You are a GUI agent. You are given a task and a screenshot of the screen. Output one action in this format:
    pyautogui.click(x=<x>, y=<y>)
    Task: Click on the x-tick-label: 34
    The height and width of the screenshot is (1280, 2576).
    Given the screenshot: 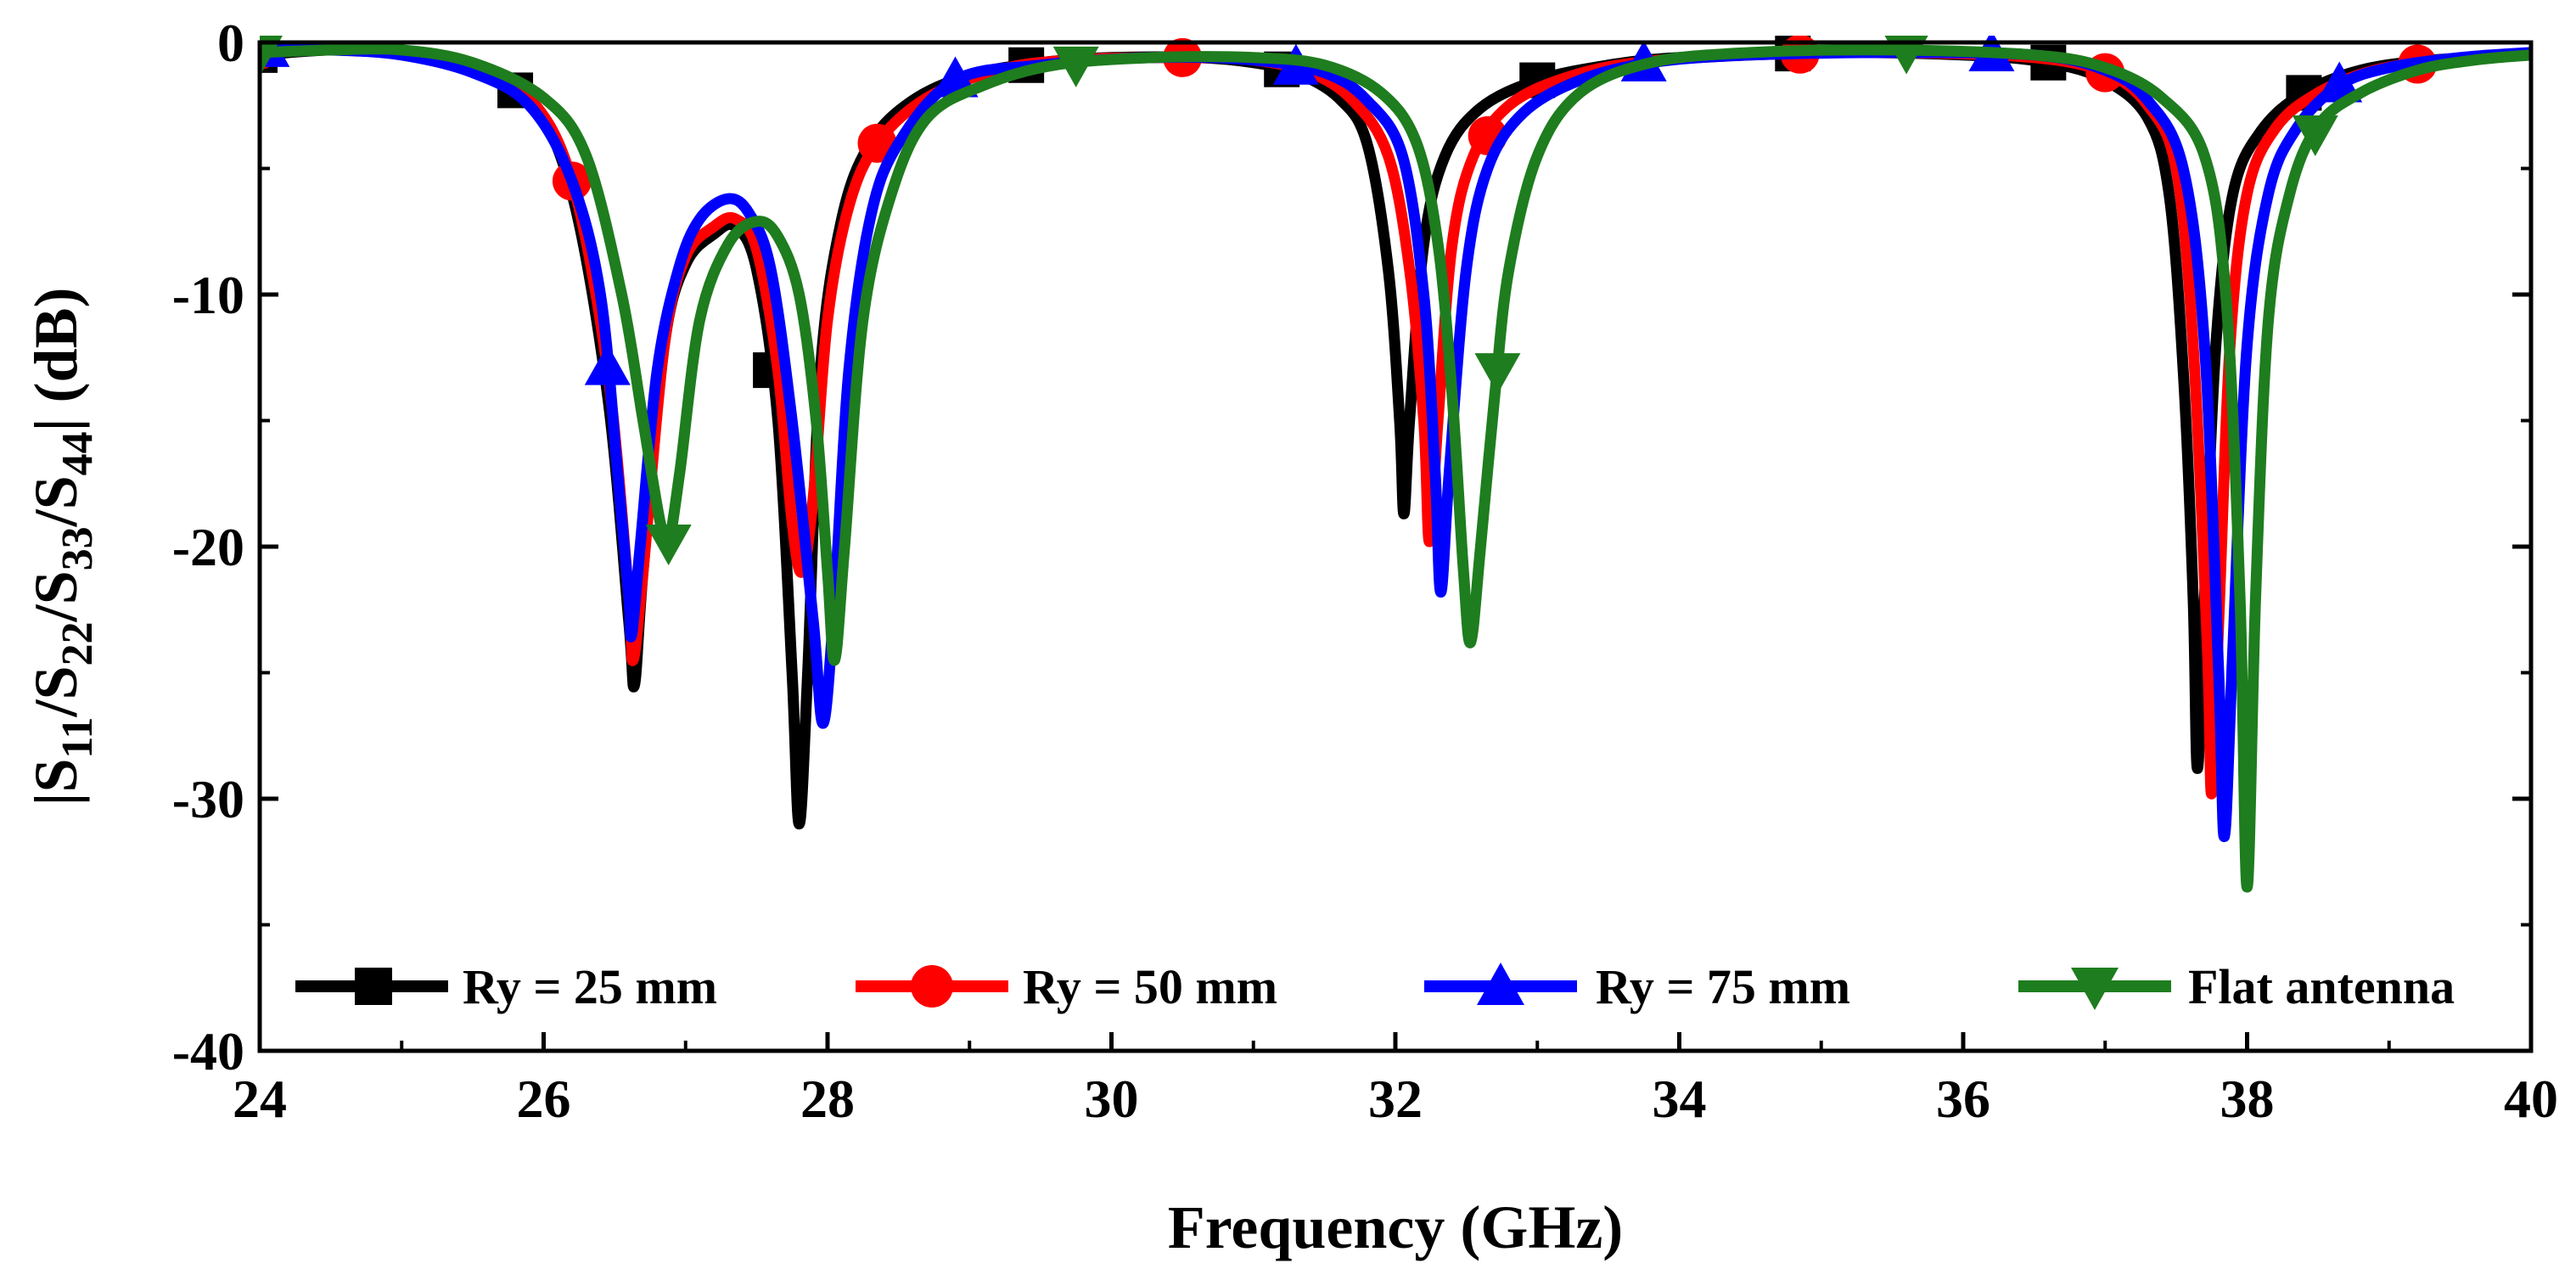 What is the action you would take?
    pyautogui.click(x=1680, y=1099)
    